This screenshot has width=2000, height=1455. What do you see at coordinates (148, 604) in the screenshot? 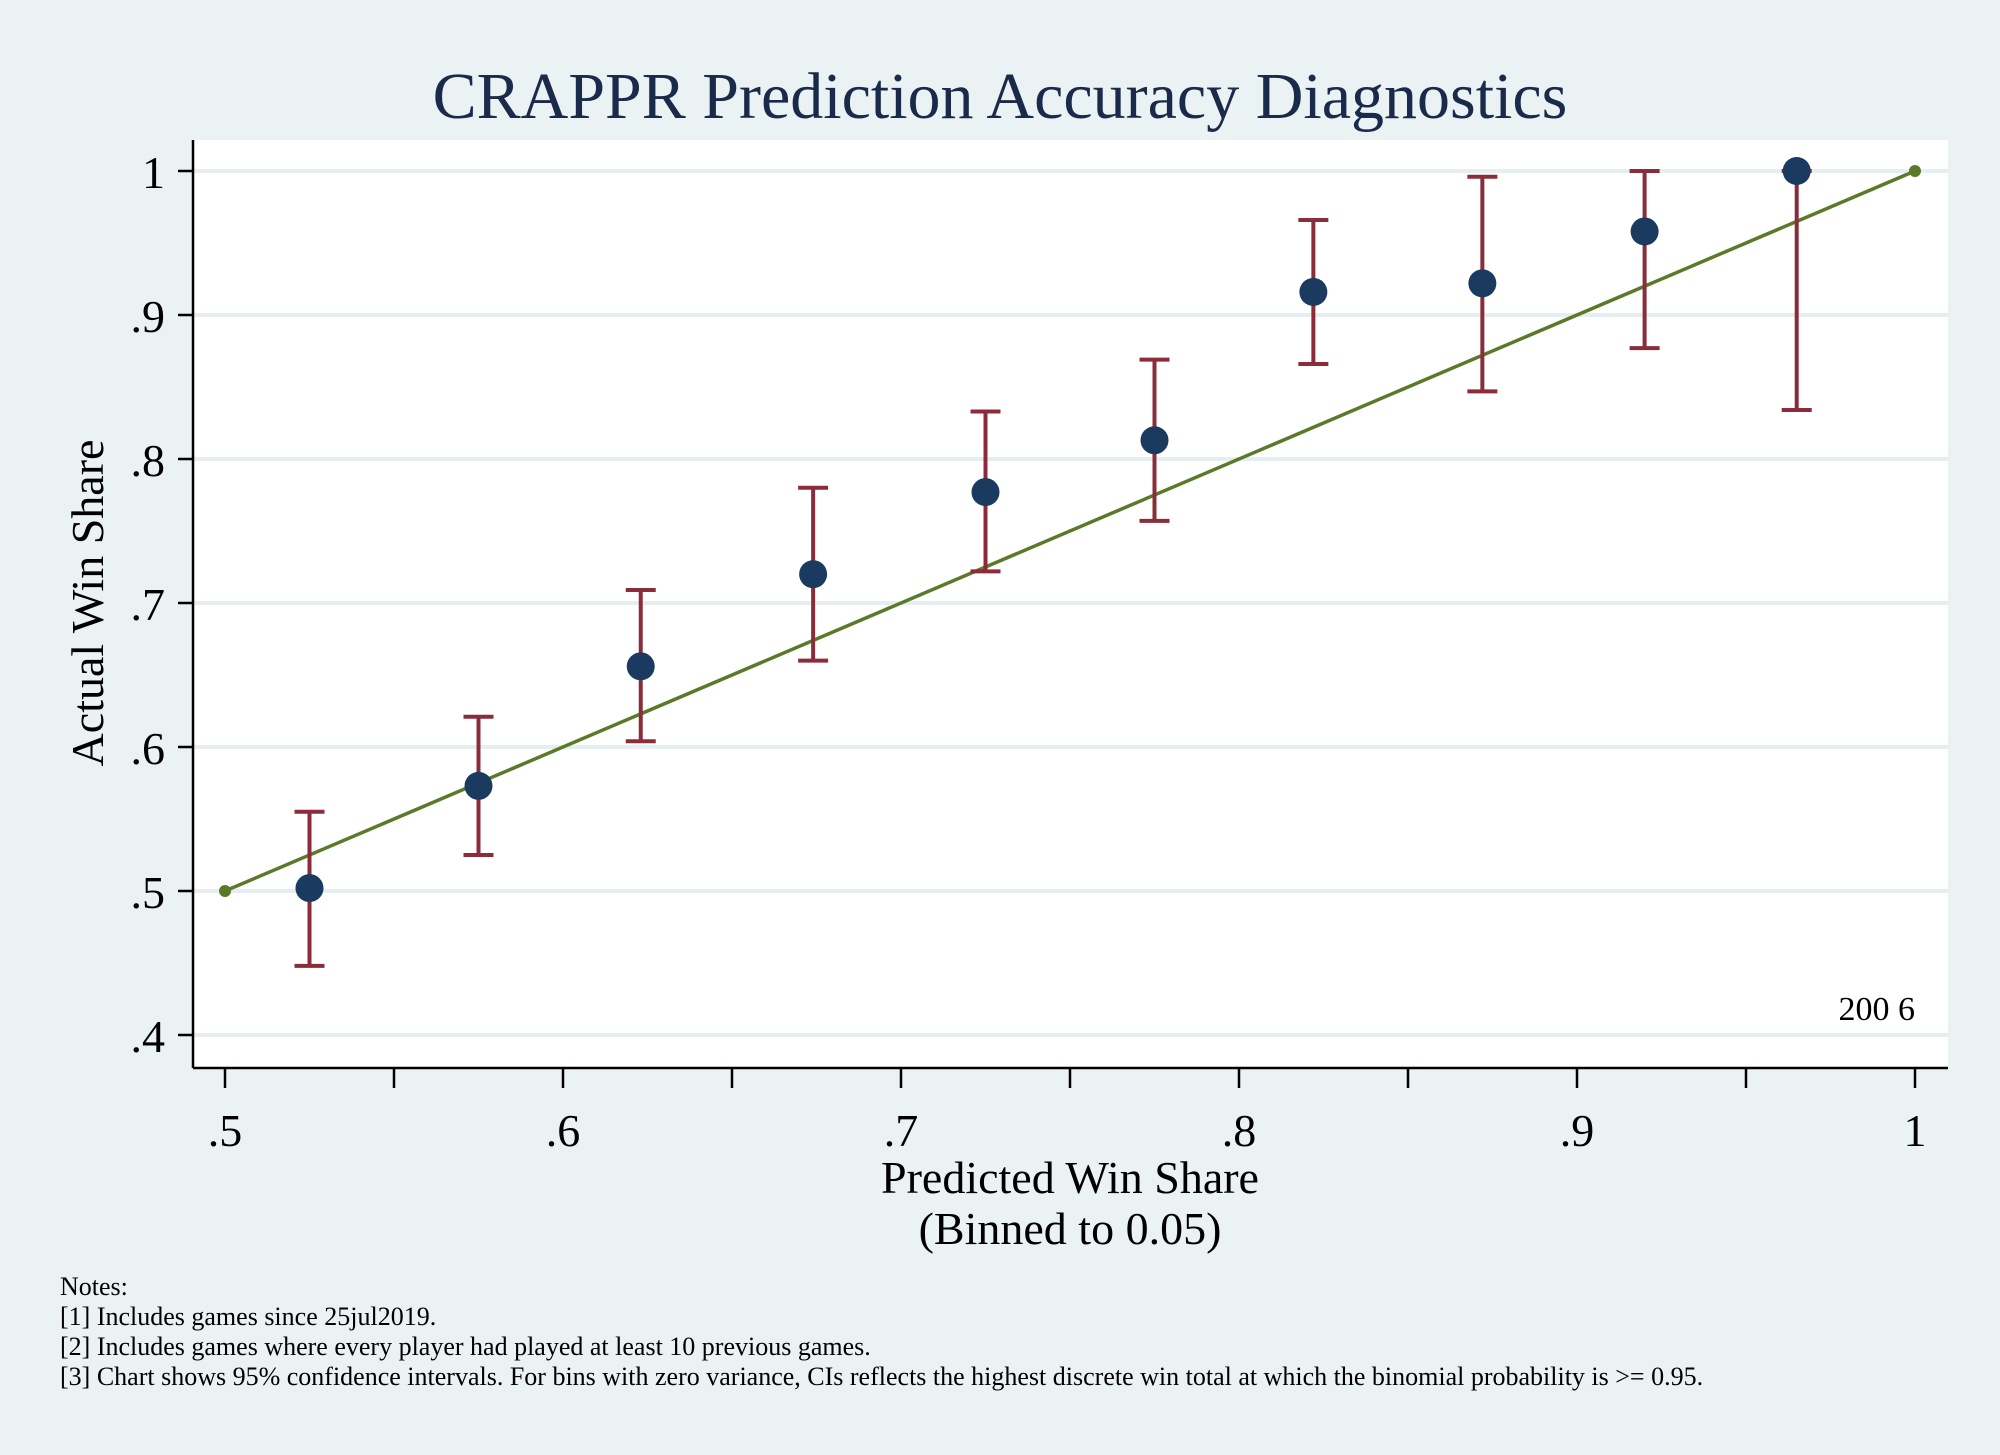
I see `y-tick-label: .7` at bounding box center [148, 604].